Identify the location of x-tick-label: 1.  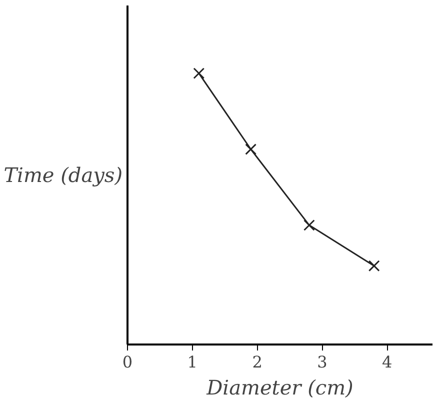
(192, 362).